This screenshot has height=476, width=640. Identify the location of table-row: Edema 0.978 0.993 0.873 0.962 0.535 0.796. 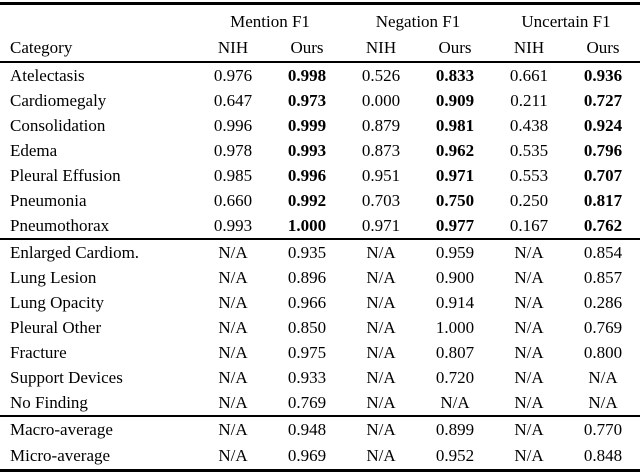
(320, 150).